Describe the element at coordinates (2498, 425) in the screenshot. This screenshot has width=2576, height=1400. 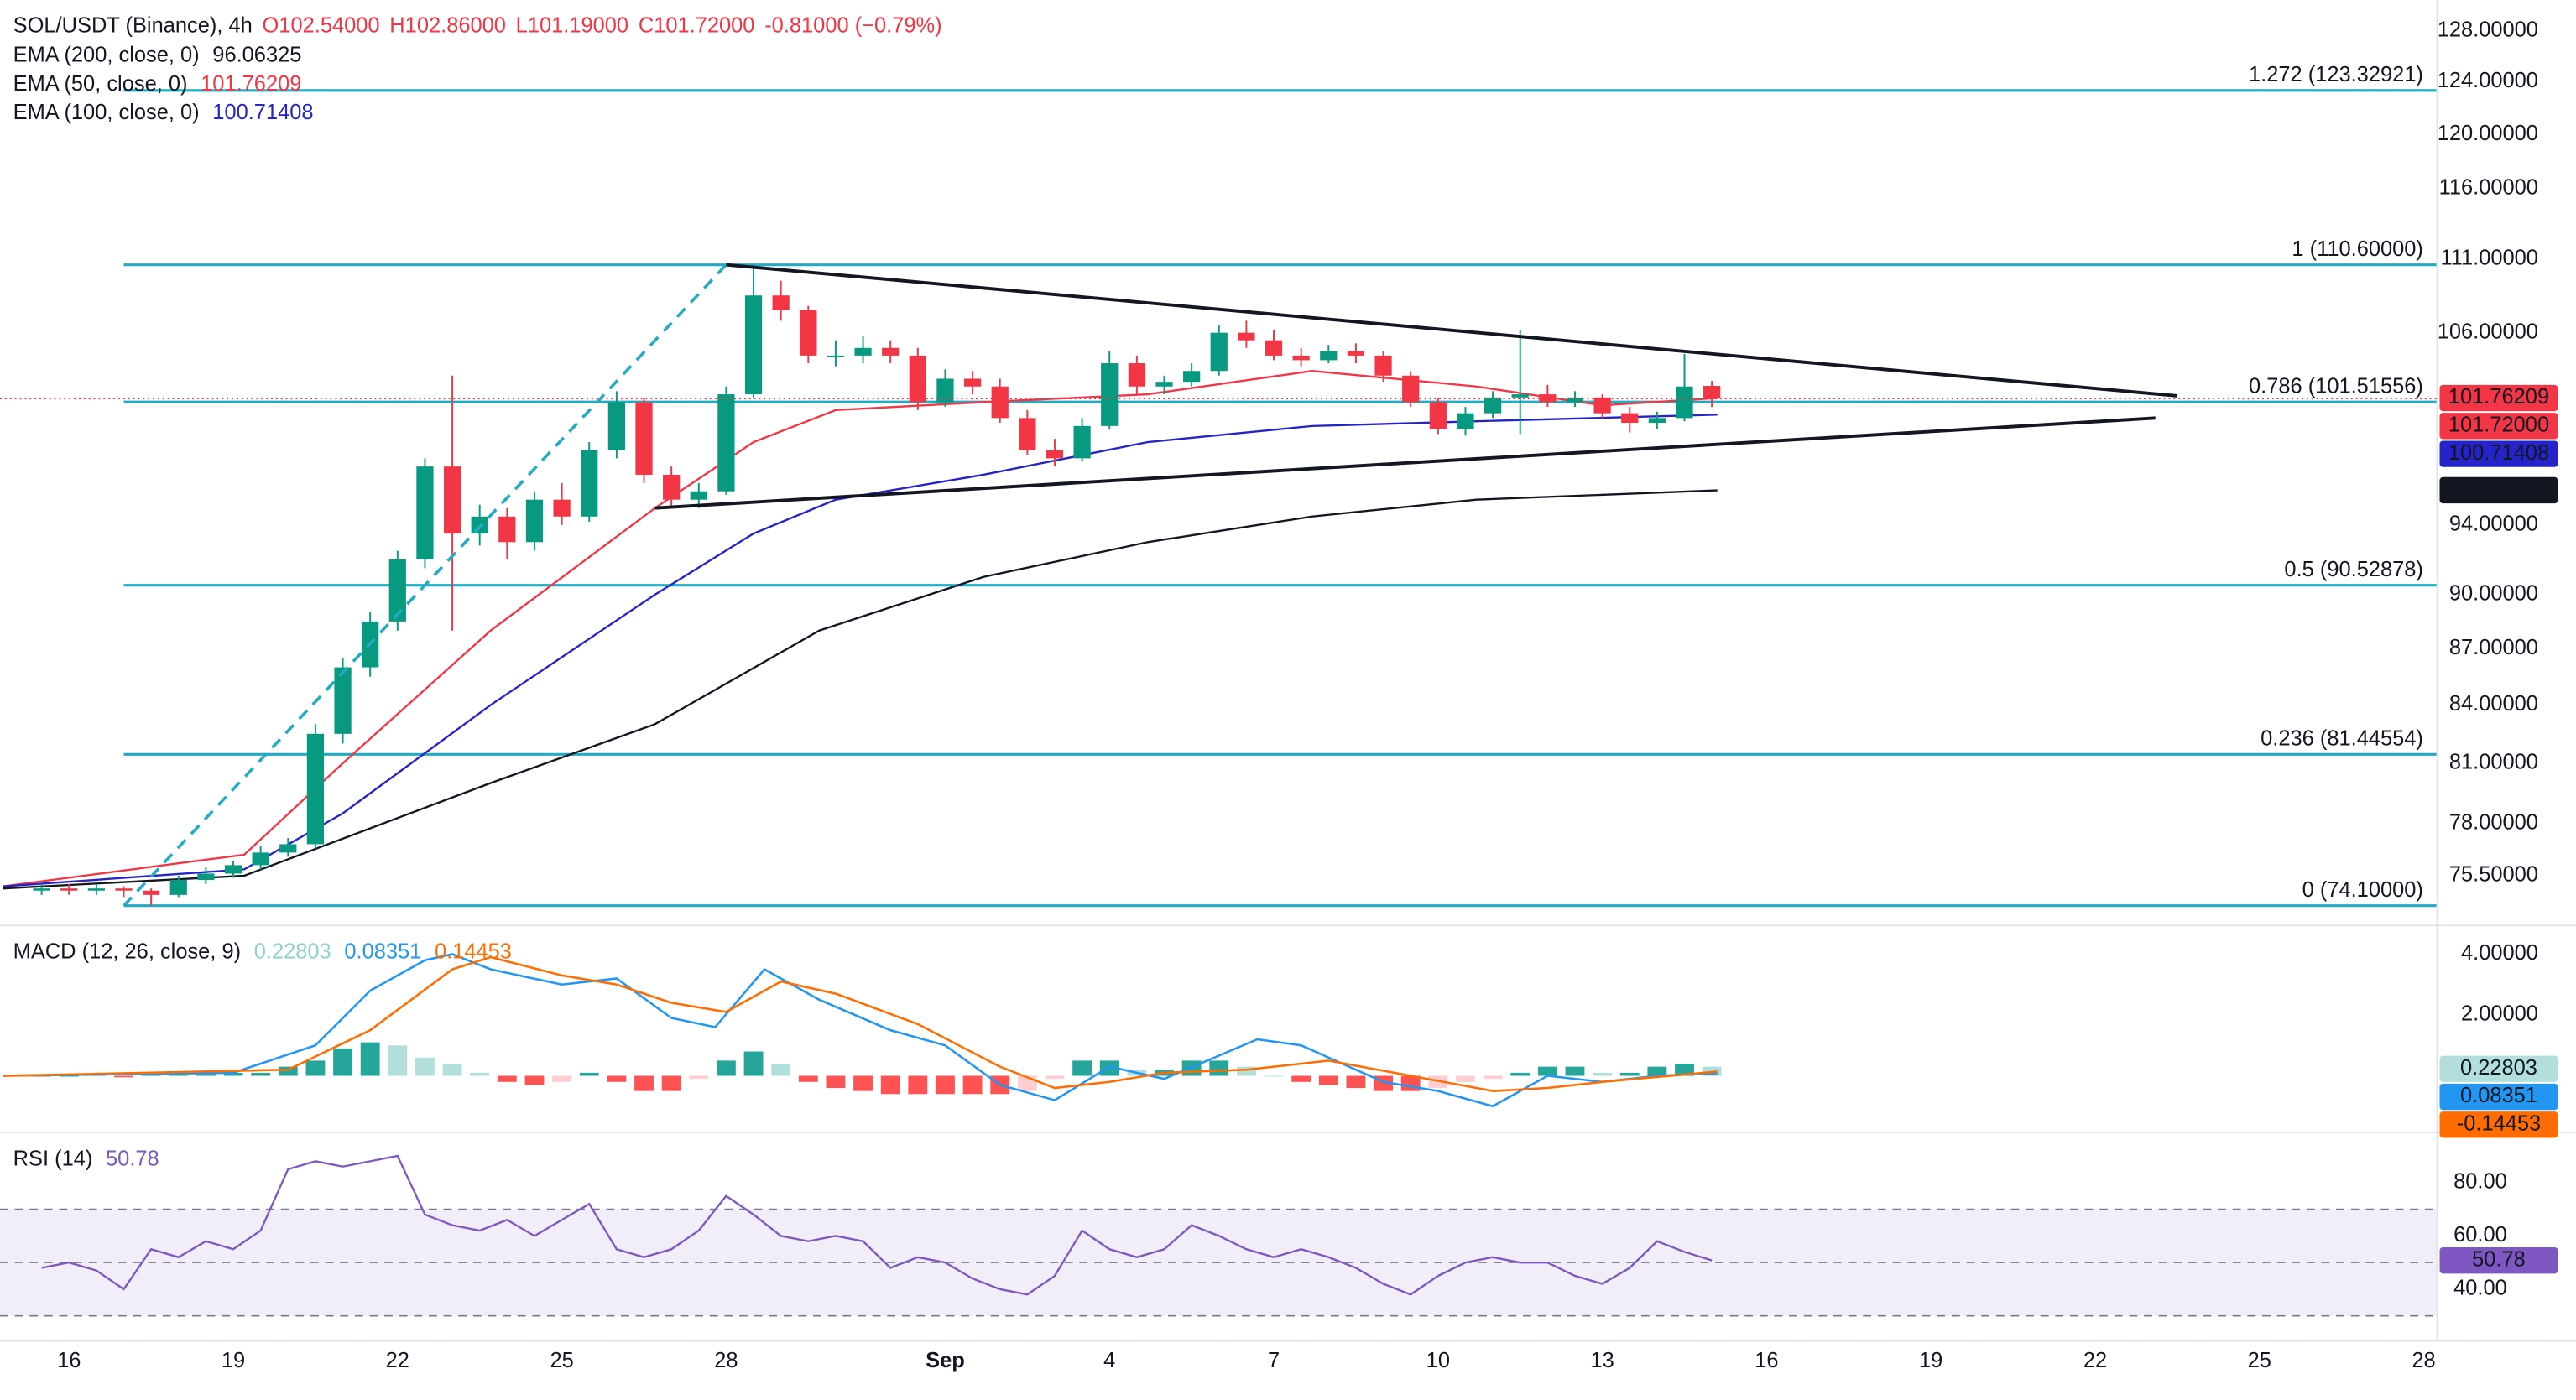
I see `price-tag-label: 101.72000` at that location.